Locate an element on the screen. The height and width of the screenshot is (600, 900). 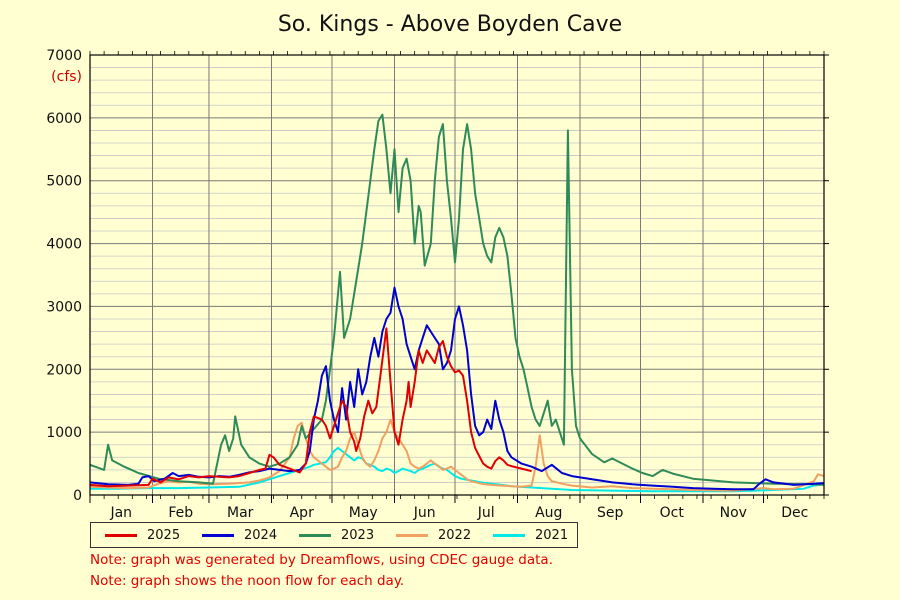
legend-item-2023: 2023 is located at coordinates (333, 535).